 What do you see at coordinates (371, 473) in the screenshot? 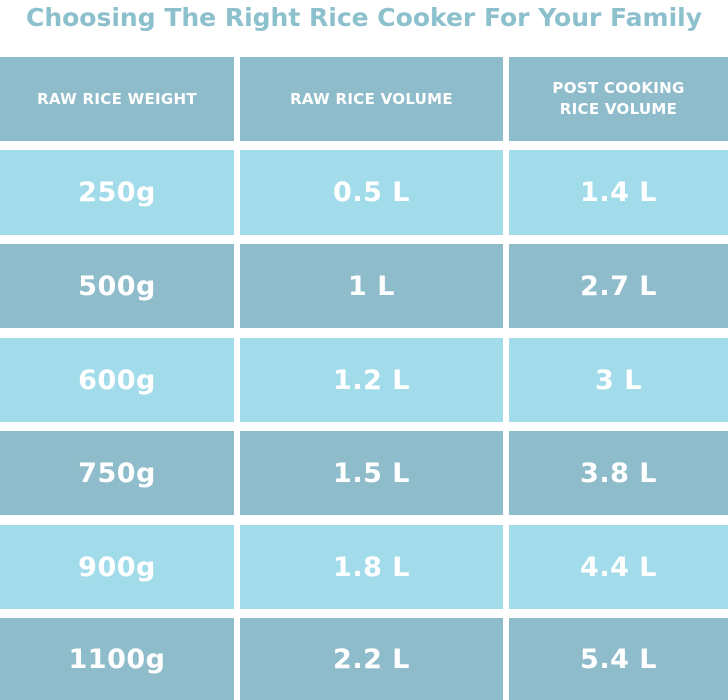
I see `table-cell-raw-volume: 1.5 L` at bounding box center [371, 473].